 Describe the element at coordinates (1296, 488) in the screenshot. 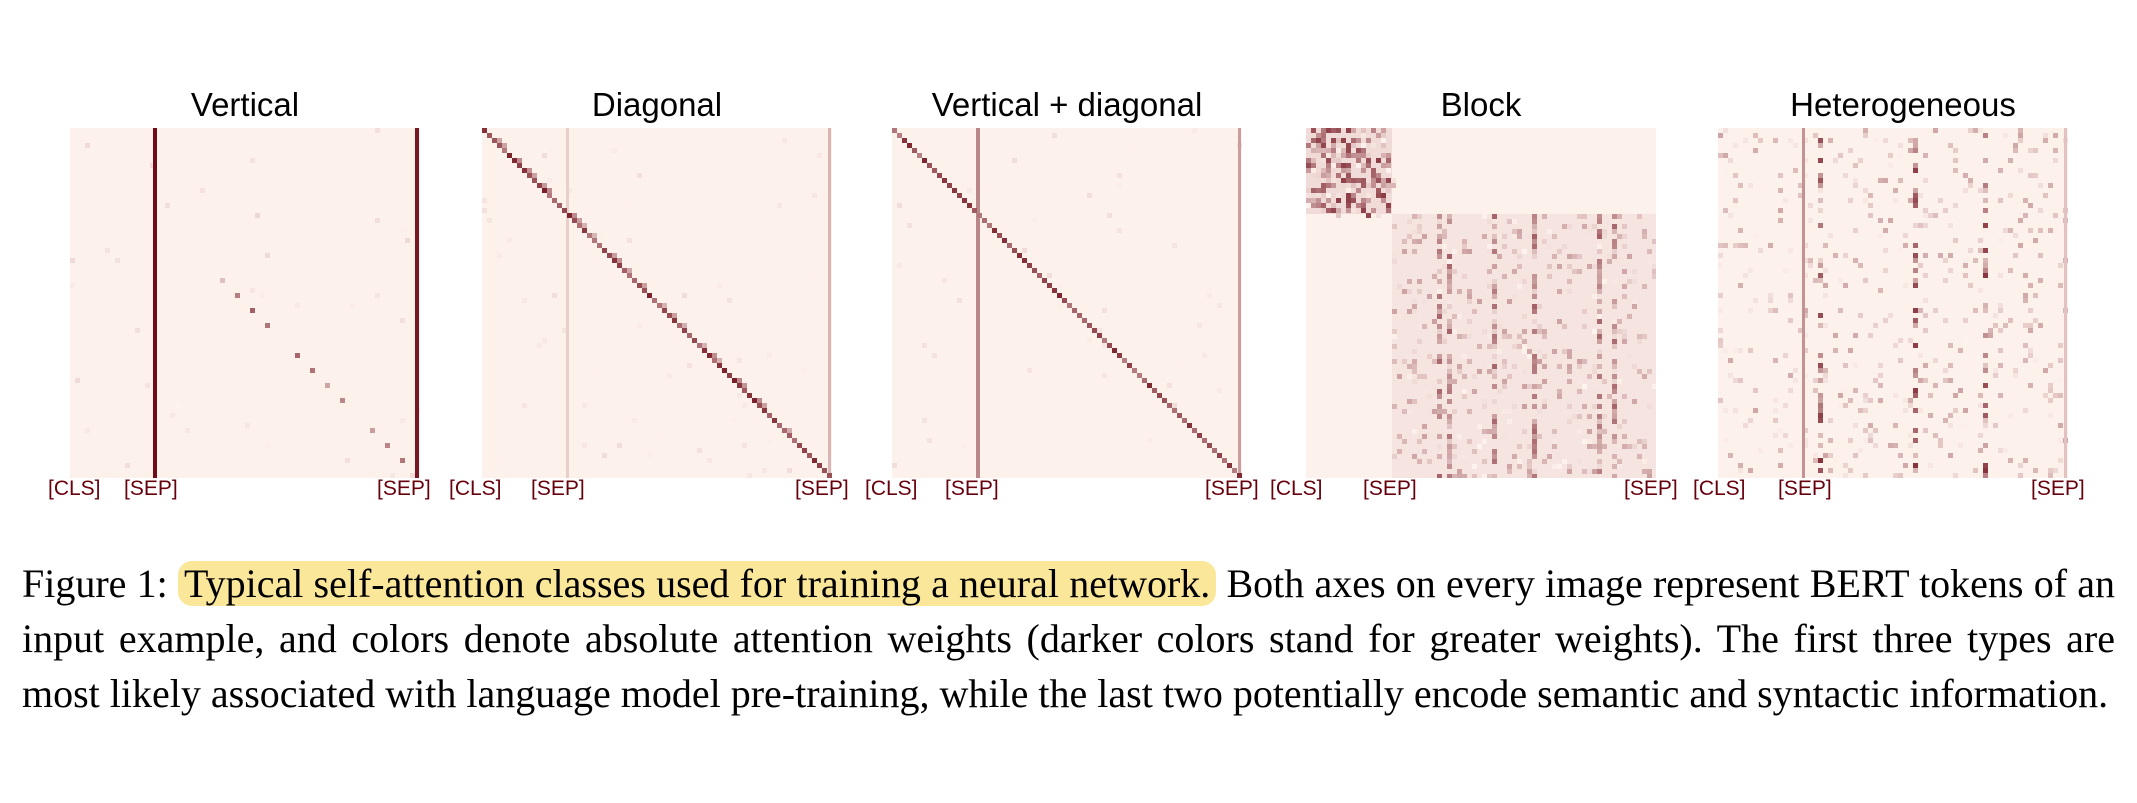

I see `tick-cls: [CLS]` at that location.